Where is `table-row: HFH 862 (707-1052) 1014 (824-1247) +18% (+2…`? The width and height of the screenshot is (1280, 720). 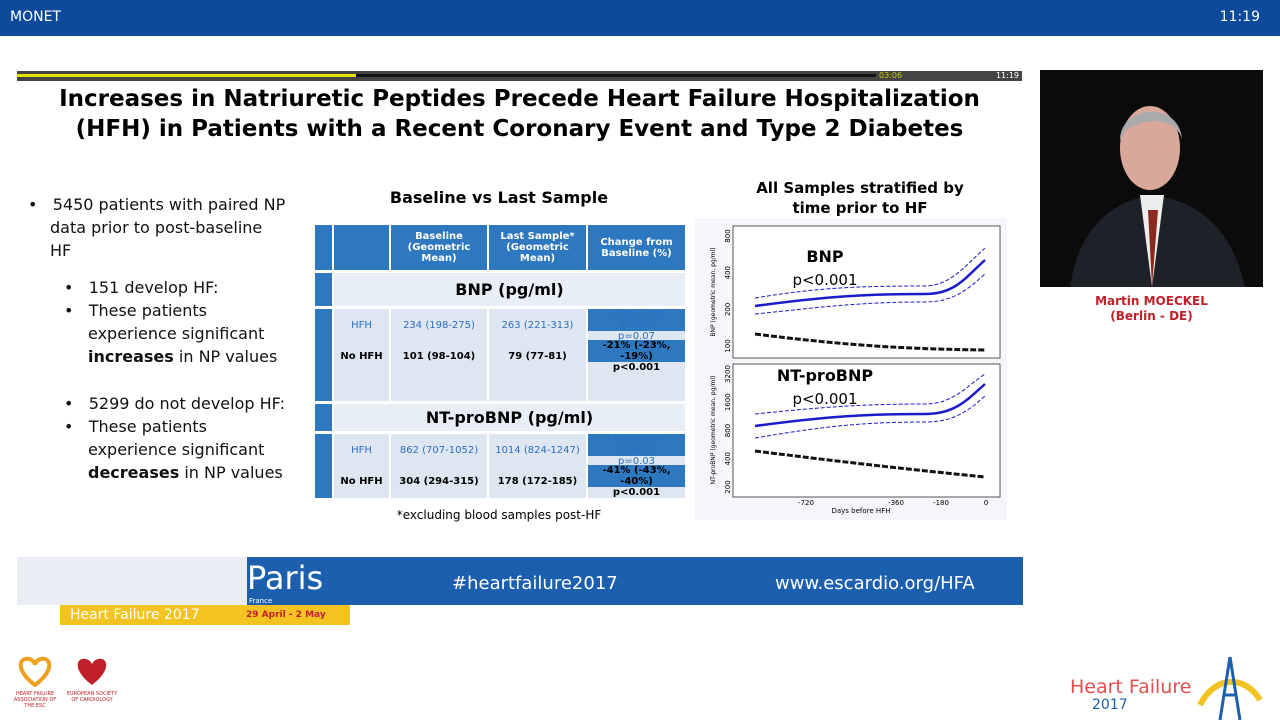 table-row: HFH 862 (707-1052) 1014 (824-1247) +18% (+2… is located at coordinates (500, 450).